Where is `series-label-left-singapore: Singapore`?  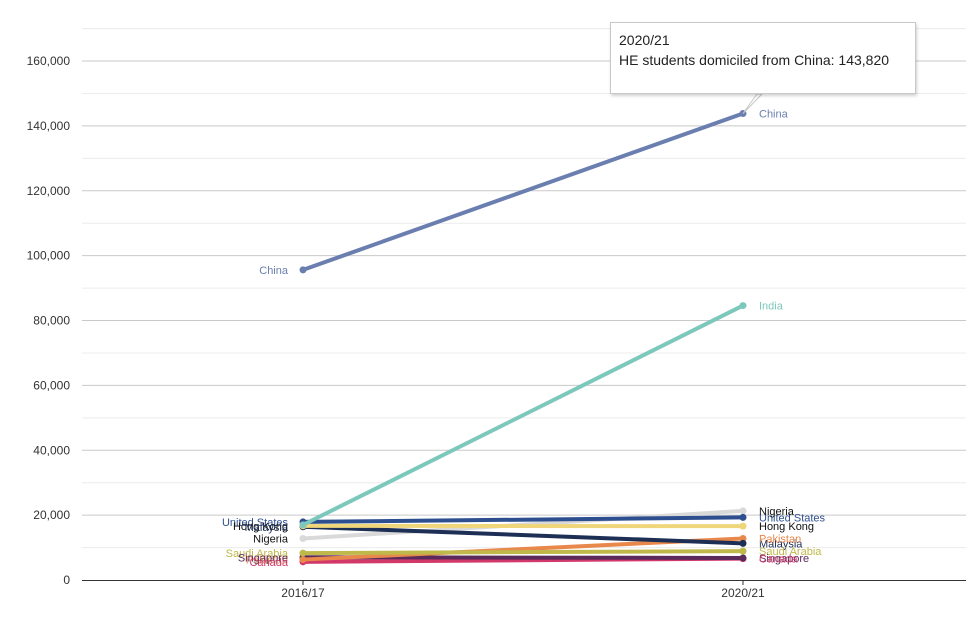 series-label-left-singapore: Singapore is located at coordinates (263, 558).